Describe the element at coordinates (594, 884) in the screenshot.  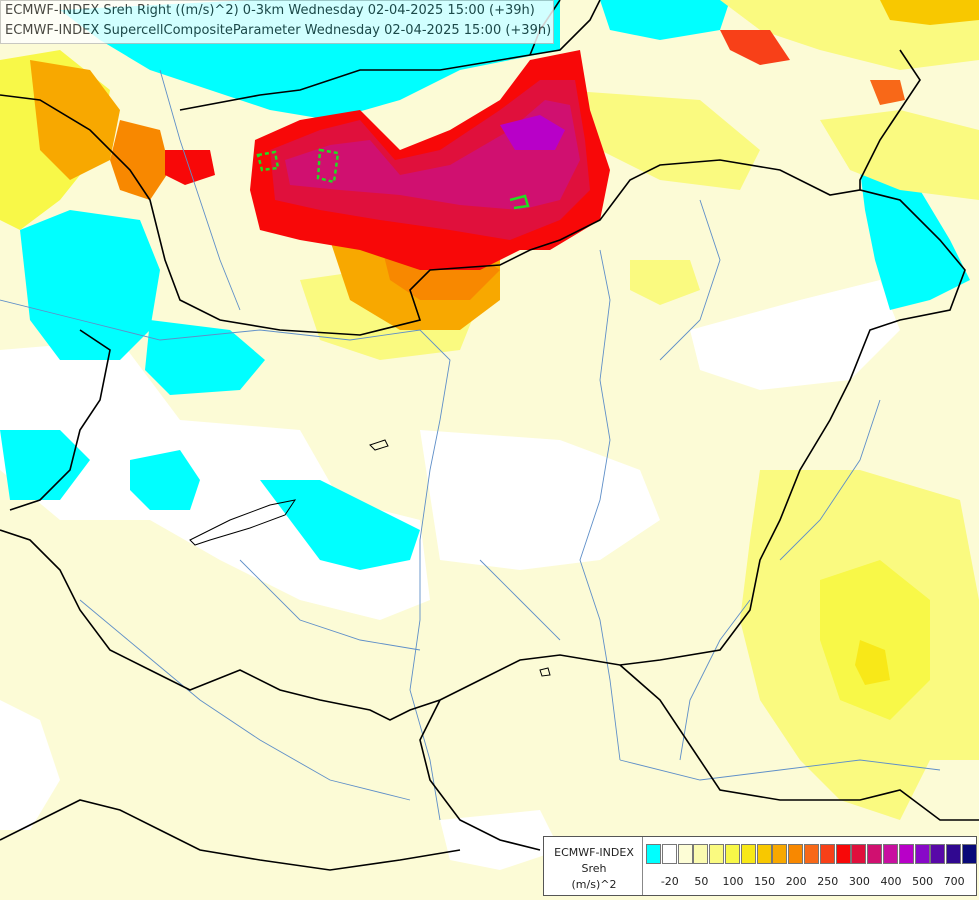
I see `legend-unit-label: (m/s)^2` at that location.